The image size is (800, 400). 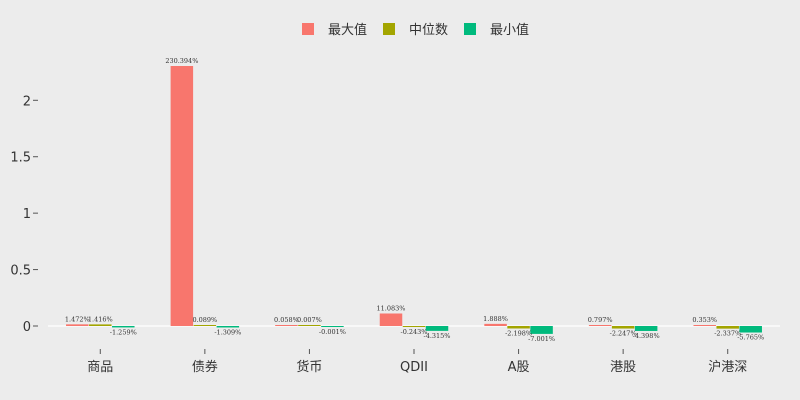 I want to click on data-label-0-6: 0.353%, so click(x=704, y=320).